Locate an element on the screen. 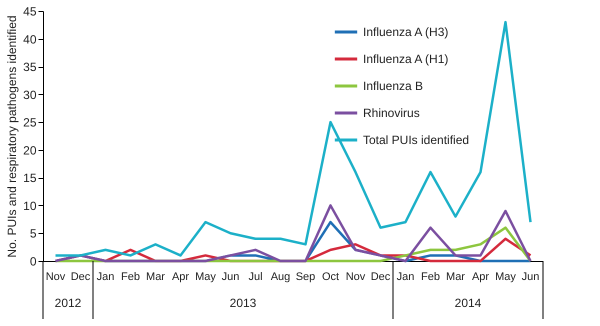 The width and height of the screenshot is (600, 326). x-tick-label: Jul is located at coordinates (255, 277).